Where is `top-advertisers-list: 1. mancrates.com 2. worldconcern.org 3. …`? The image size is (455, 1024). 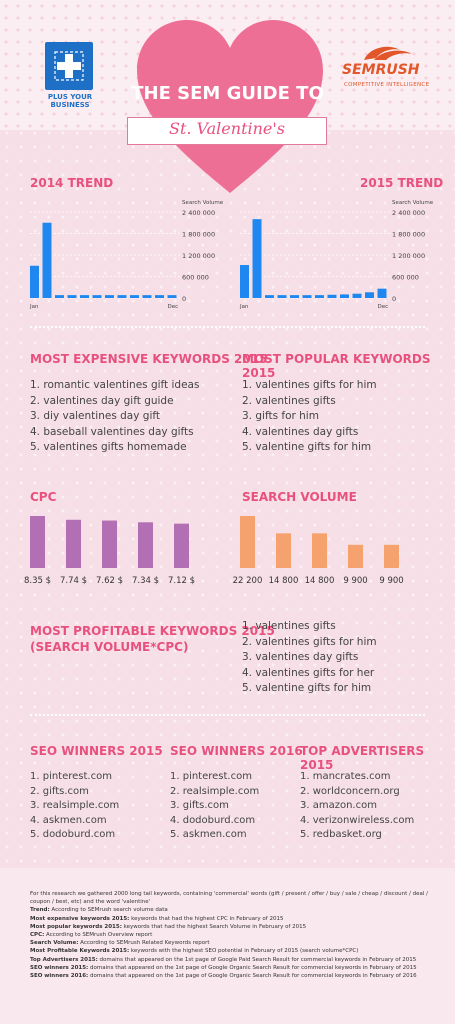 top-advertisers-list: 1. mancrates.com 2. worldconcern.org 3. … is located at coordinates (357, 806).